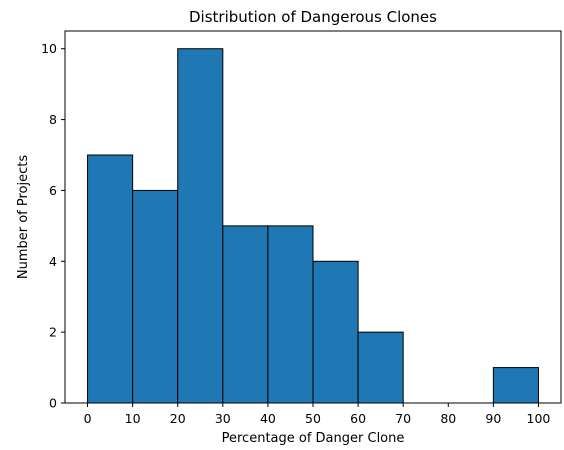 The image size is (564, 450). Describe the element at coordinates (133, 418) in the screenshot. I see `x-tick-label: 10` at that location.